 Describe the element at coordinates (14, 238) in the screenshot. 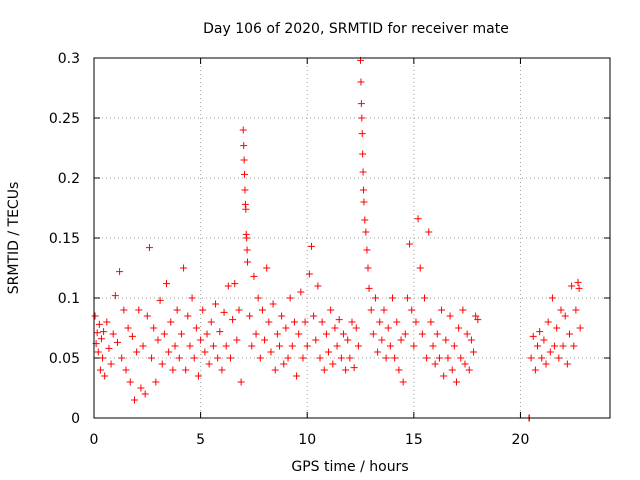

I see `y-axis-label: SRMTID / TECUs` at that location.